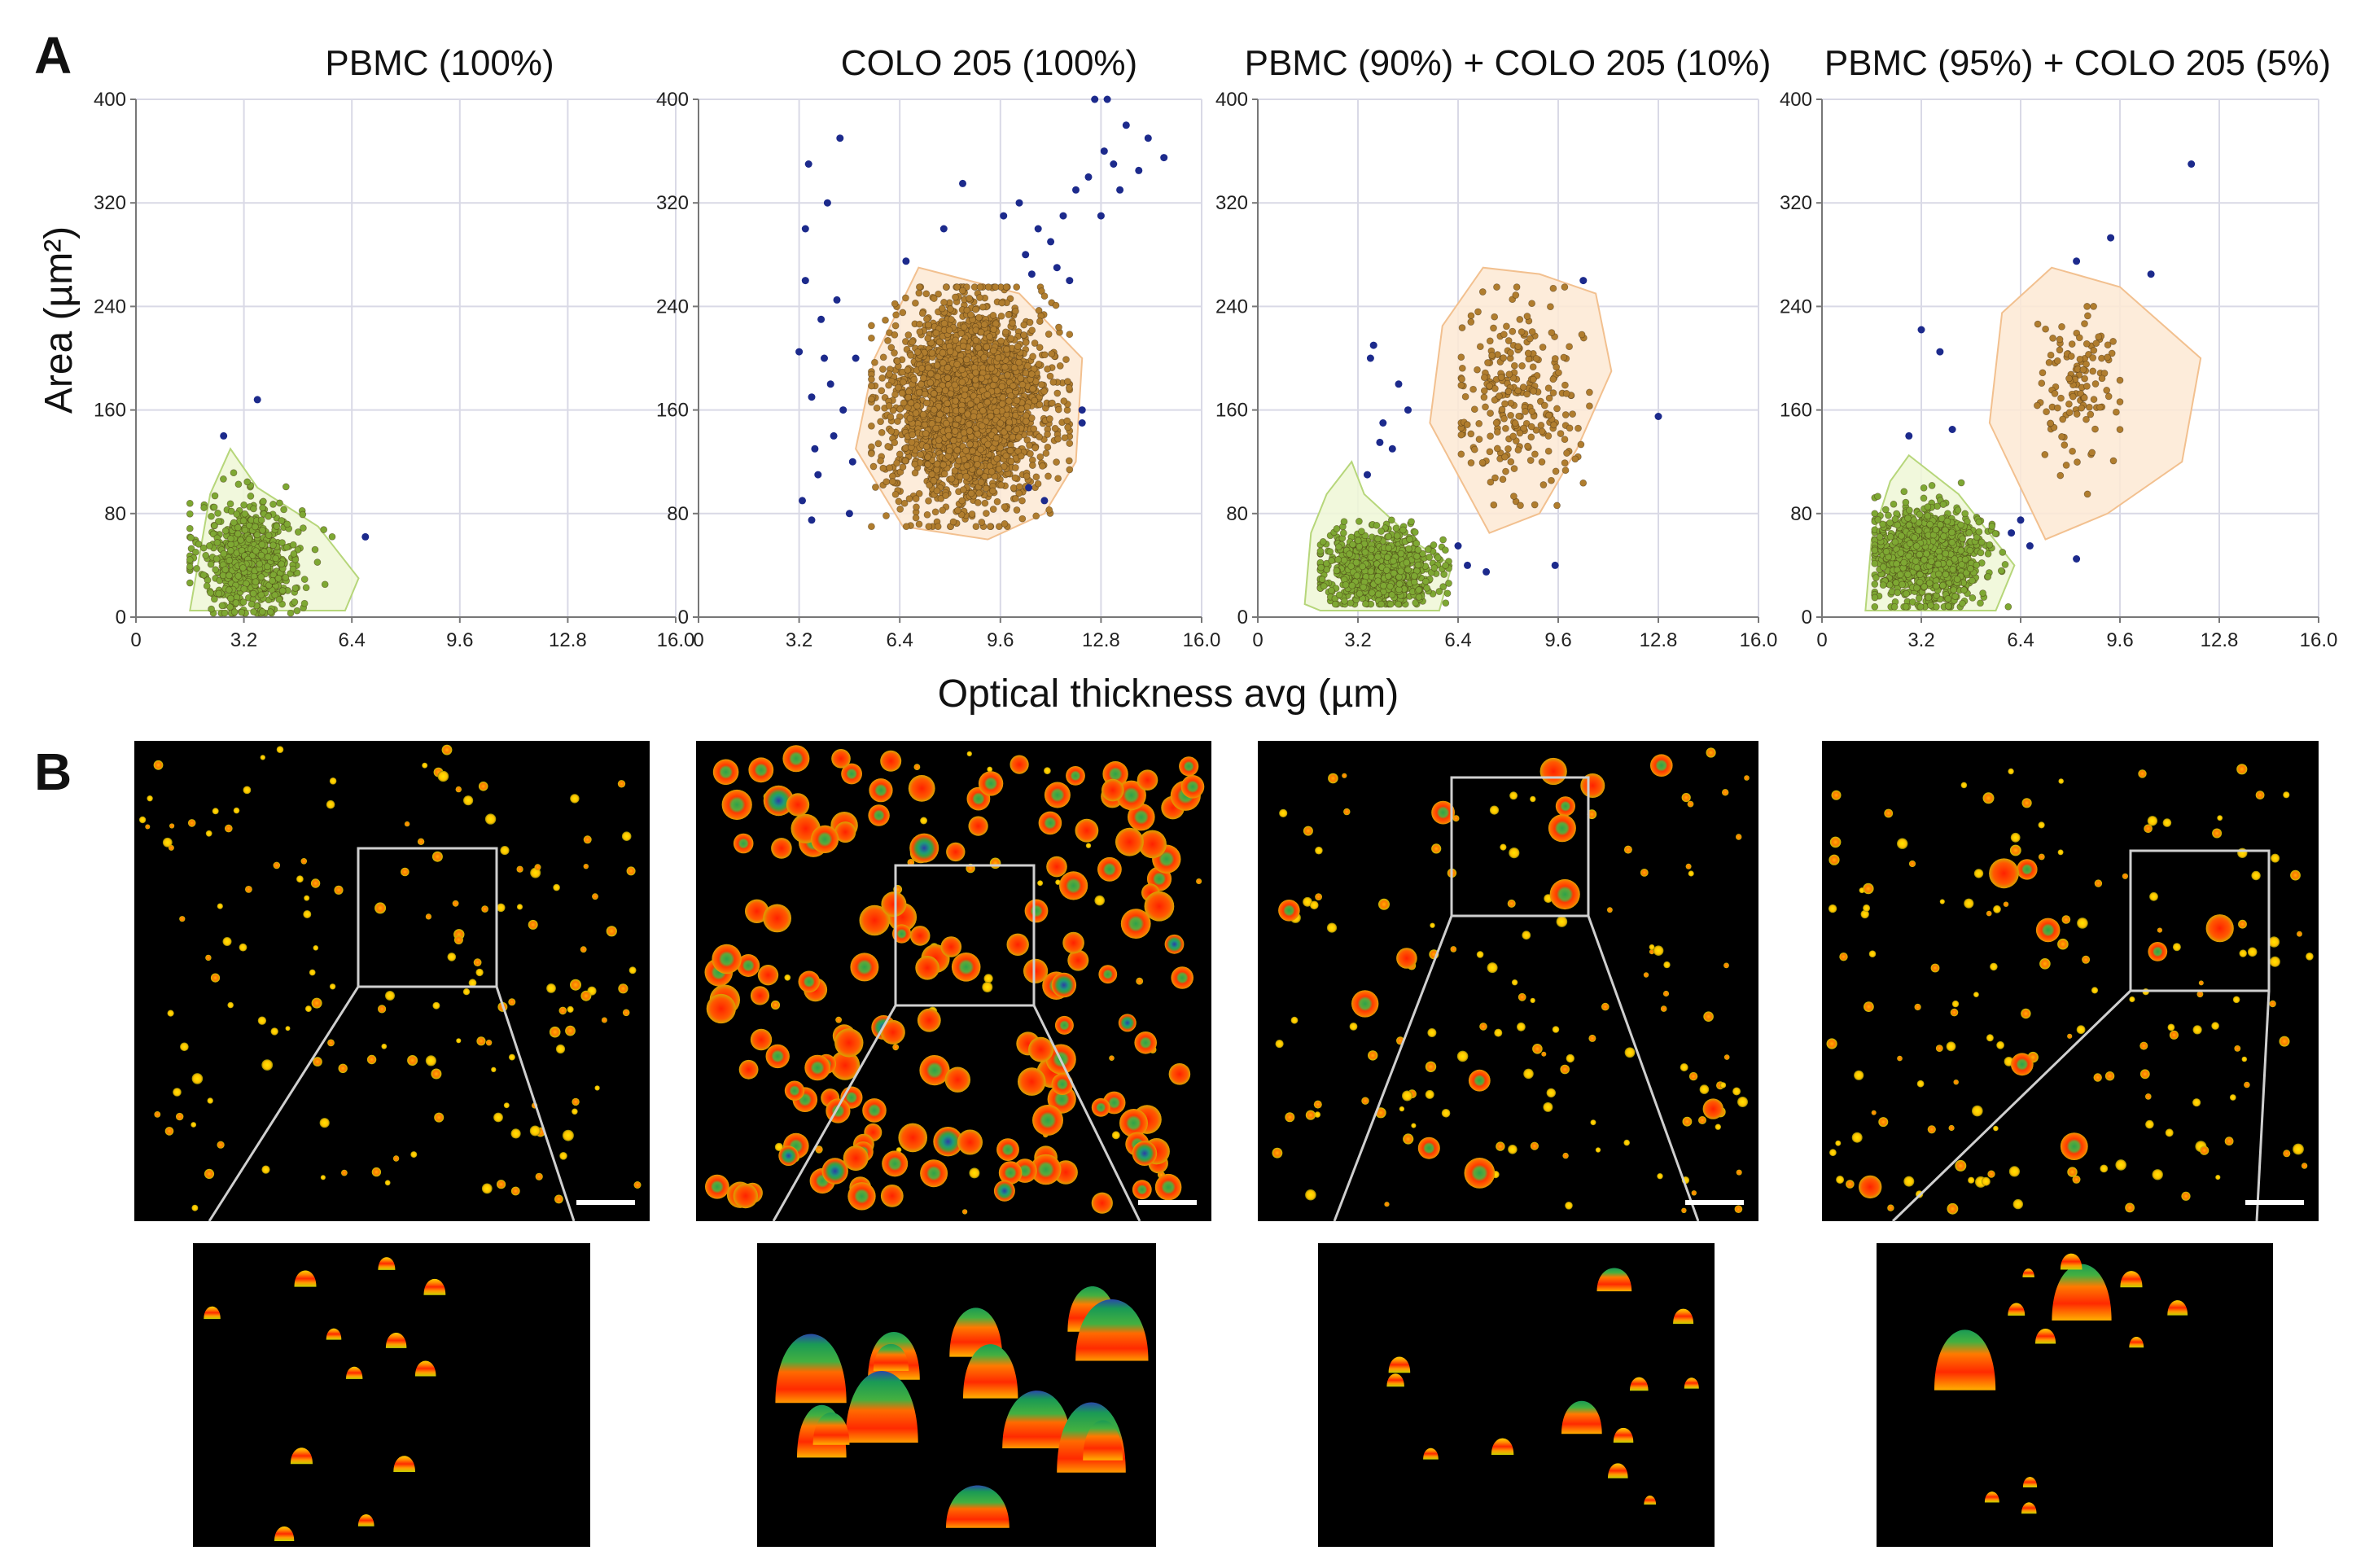 The height and width of the screenshot is (1568, 2365). Describe the element at coordinates (2077, 63) in the screenshot. I see `chart-title: PBMC (95%) + COLO 205 (5%)` at that location.